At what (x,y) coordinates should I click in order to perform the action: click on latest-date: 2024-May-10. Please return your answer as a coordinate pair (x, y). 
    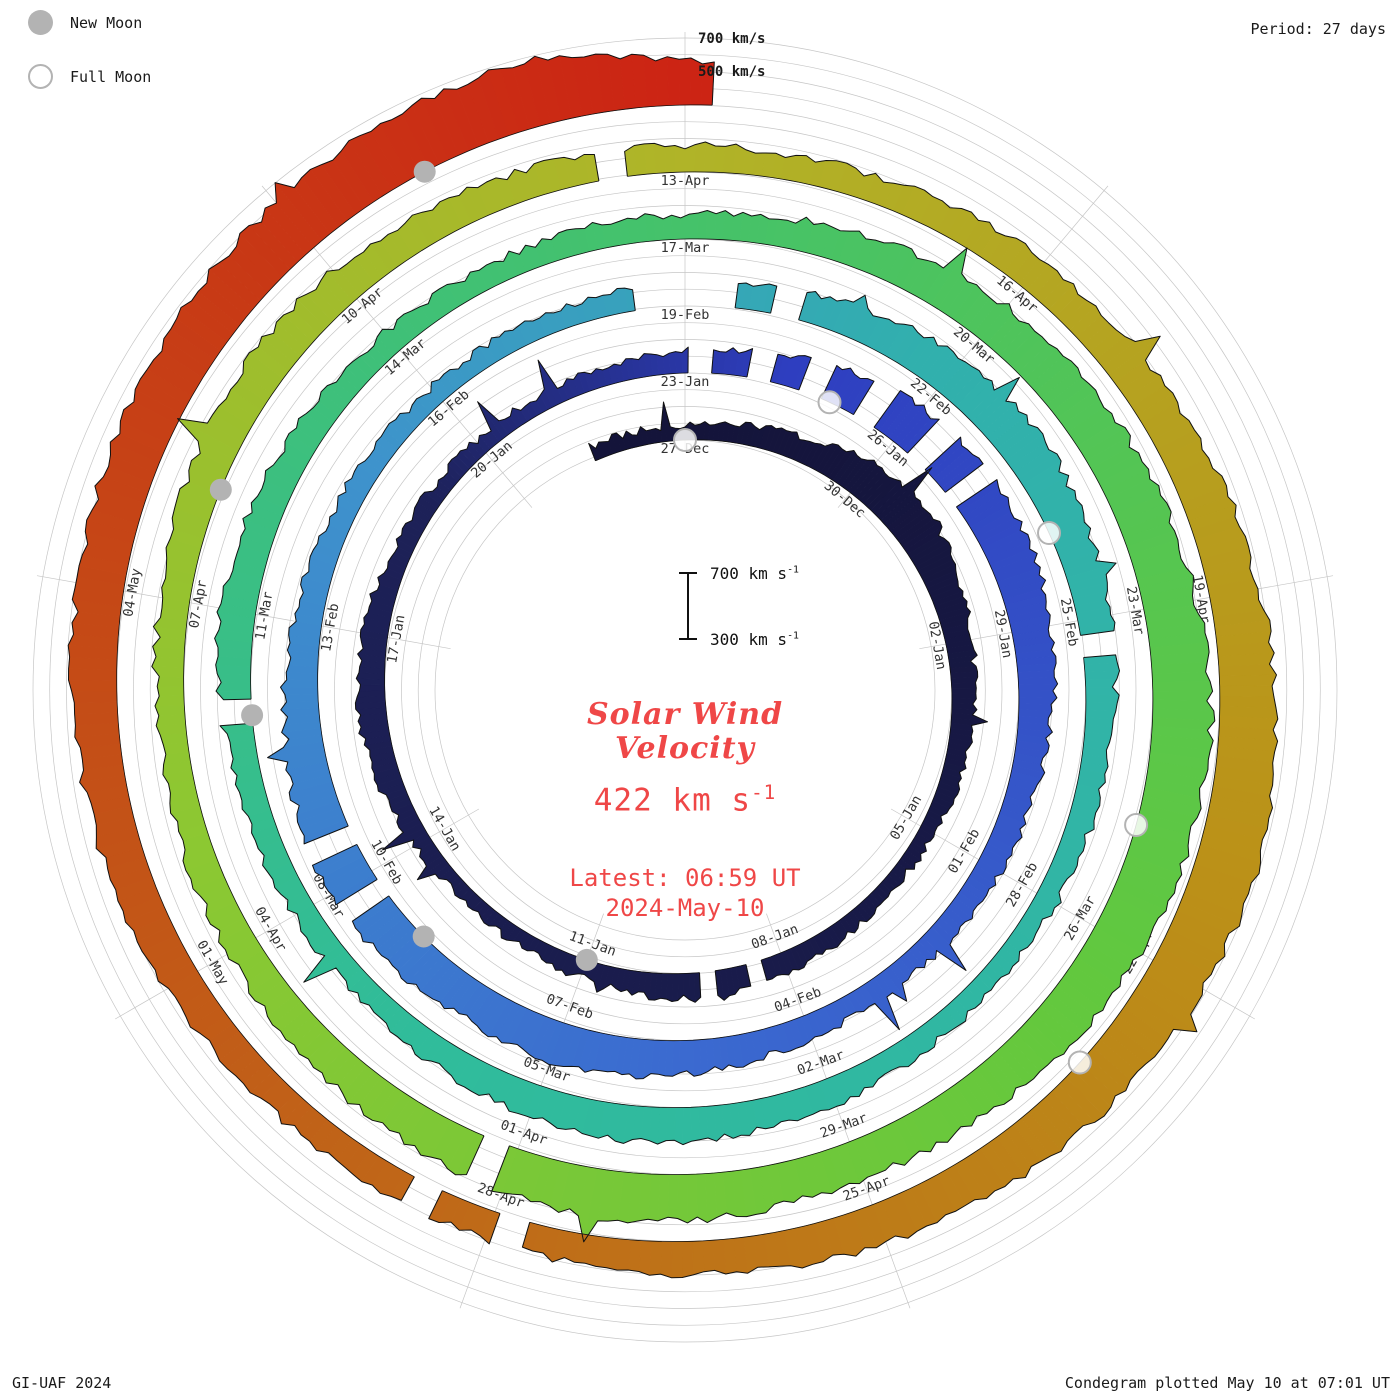
    Looking at the image, I should click on (685, 907).